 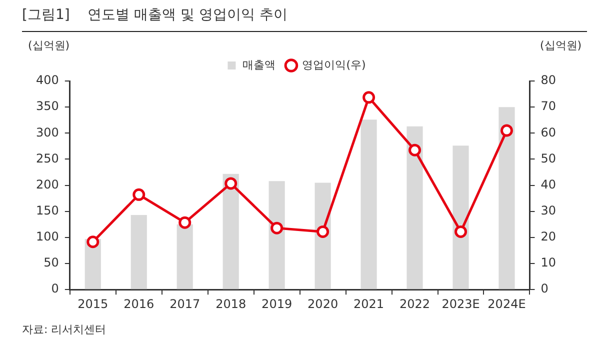 I want to click on chart-title: [그림1] 연도별 매출액 및 영업이익 추이, so click(x=304, y=19).